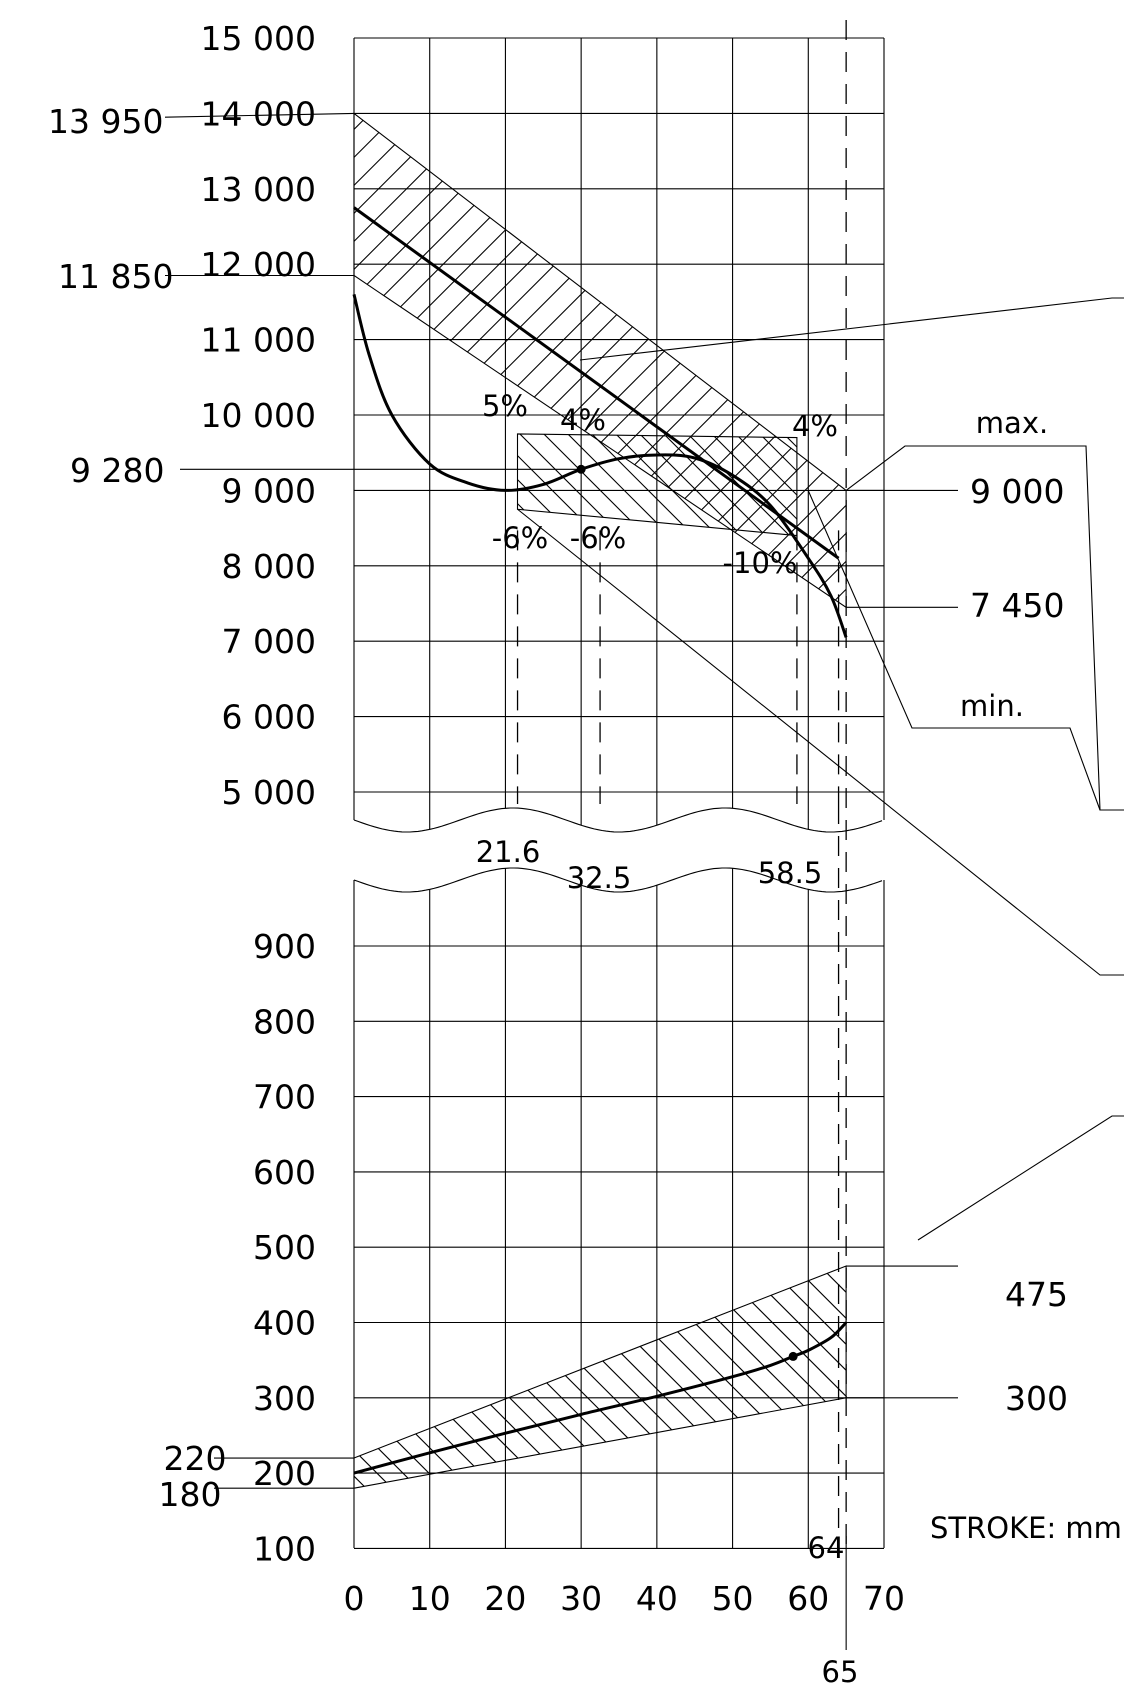  I want to click on callout-leader-nominal, so click(851, 329).